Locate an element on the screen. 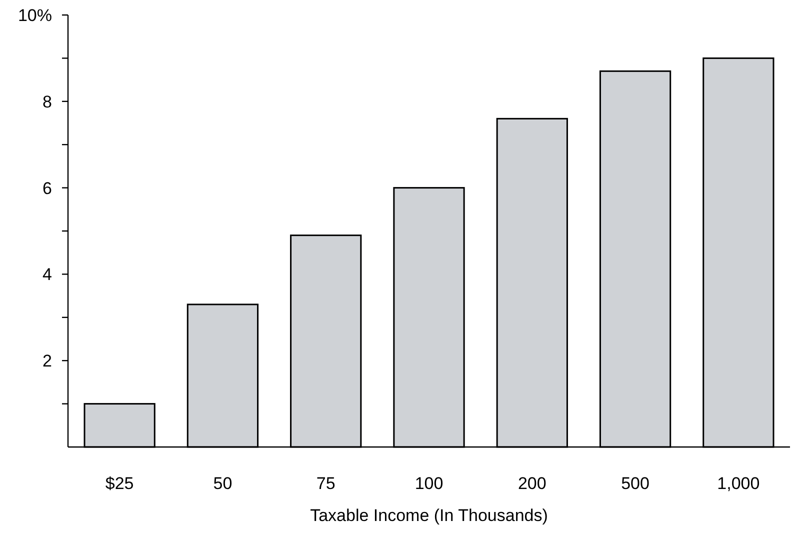  y-tick-label: 6 is located at coordinates (47, 188).